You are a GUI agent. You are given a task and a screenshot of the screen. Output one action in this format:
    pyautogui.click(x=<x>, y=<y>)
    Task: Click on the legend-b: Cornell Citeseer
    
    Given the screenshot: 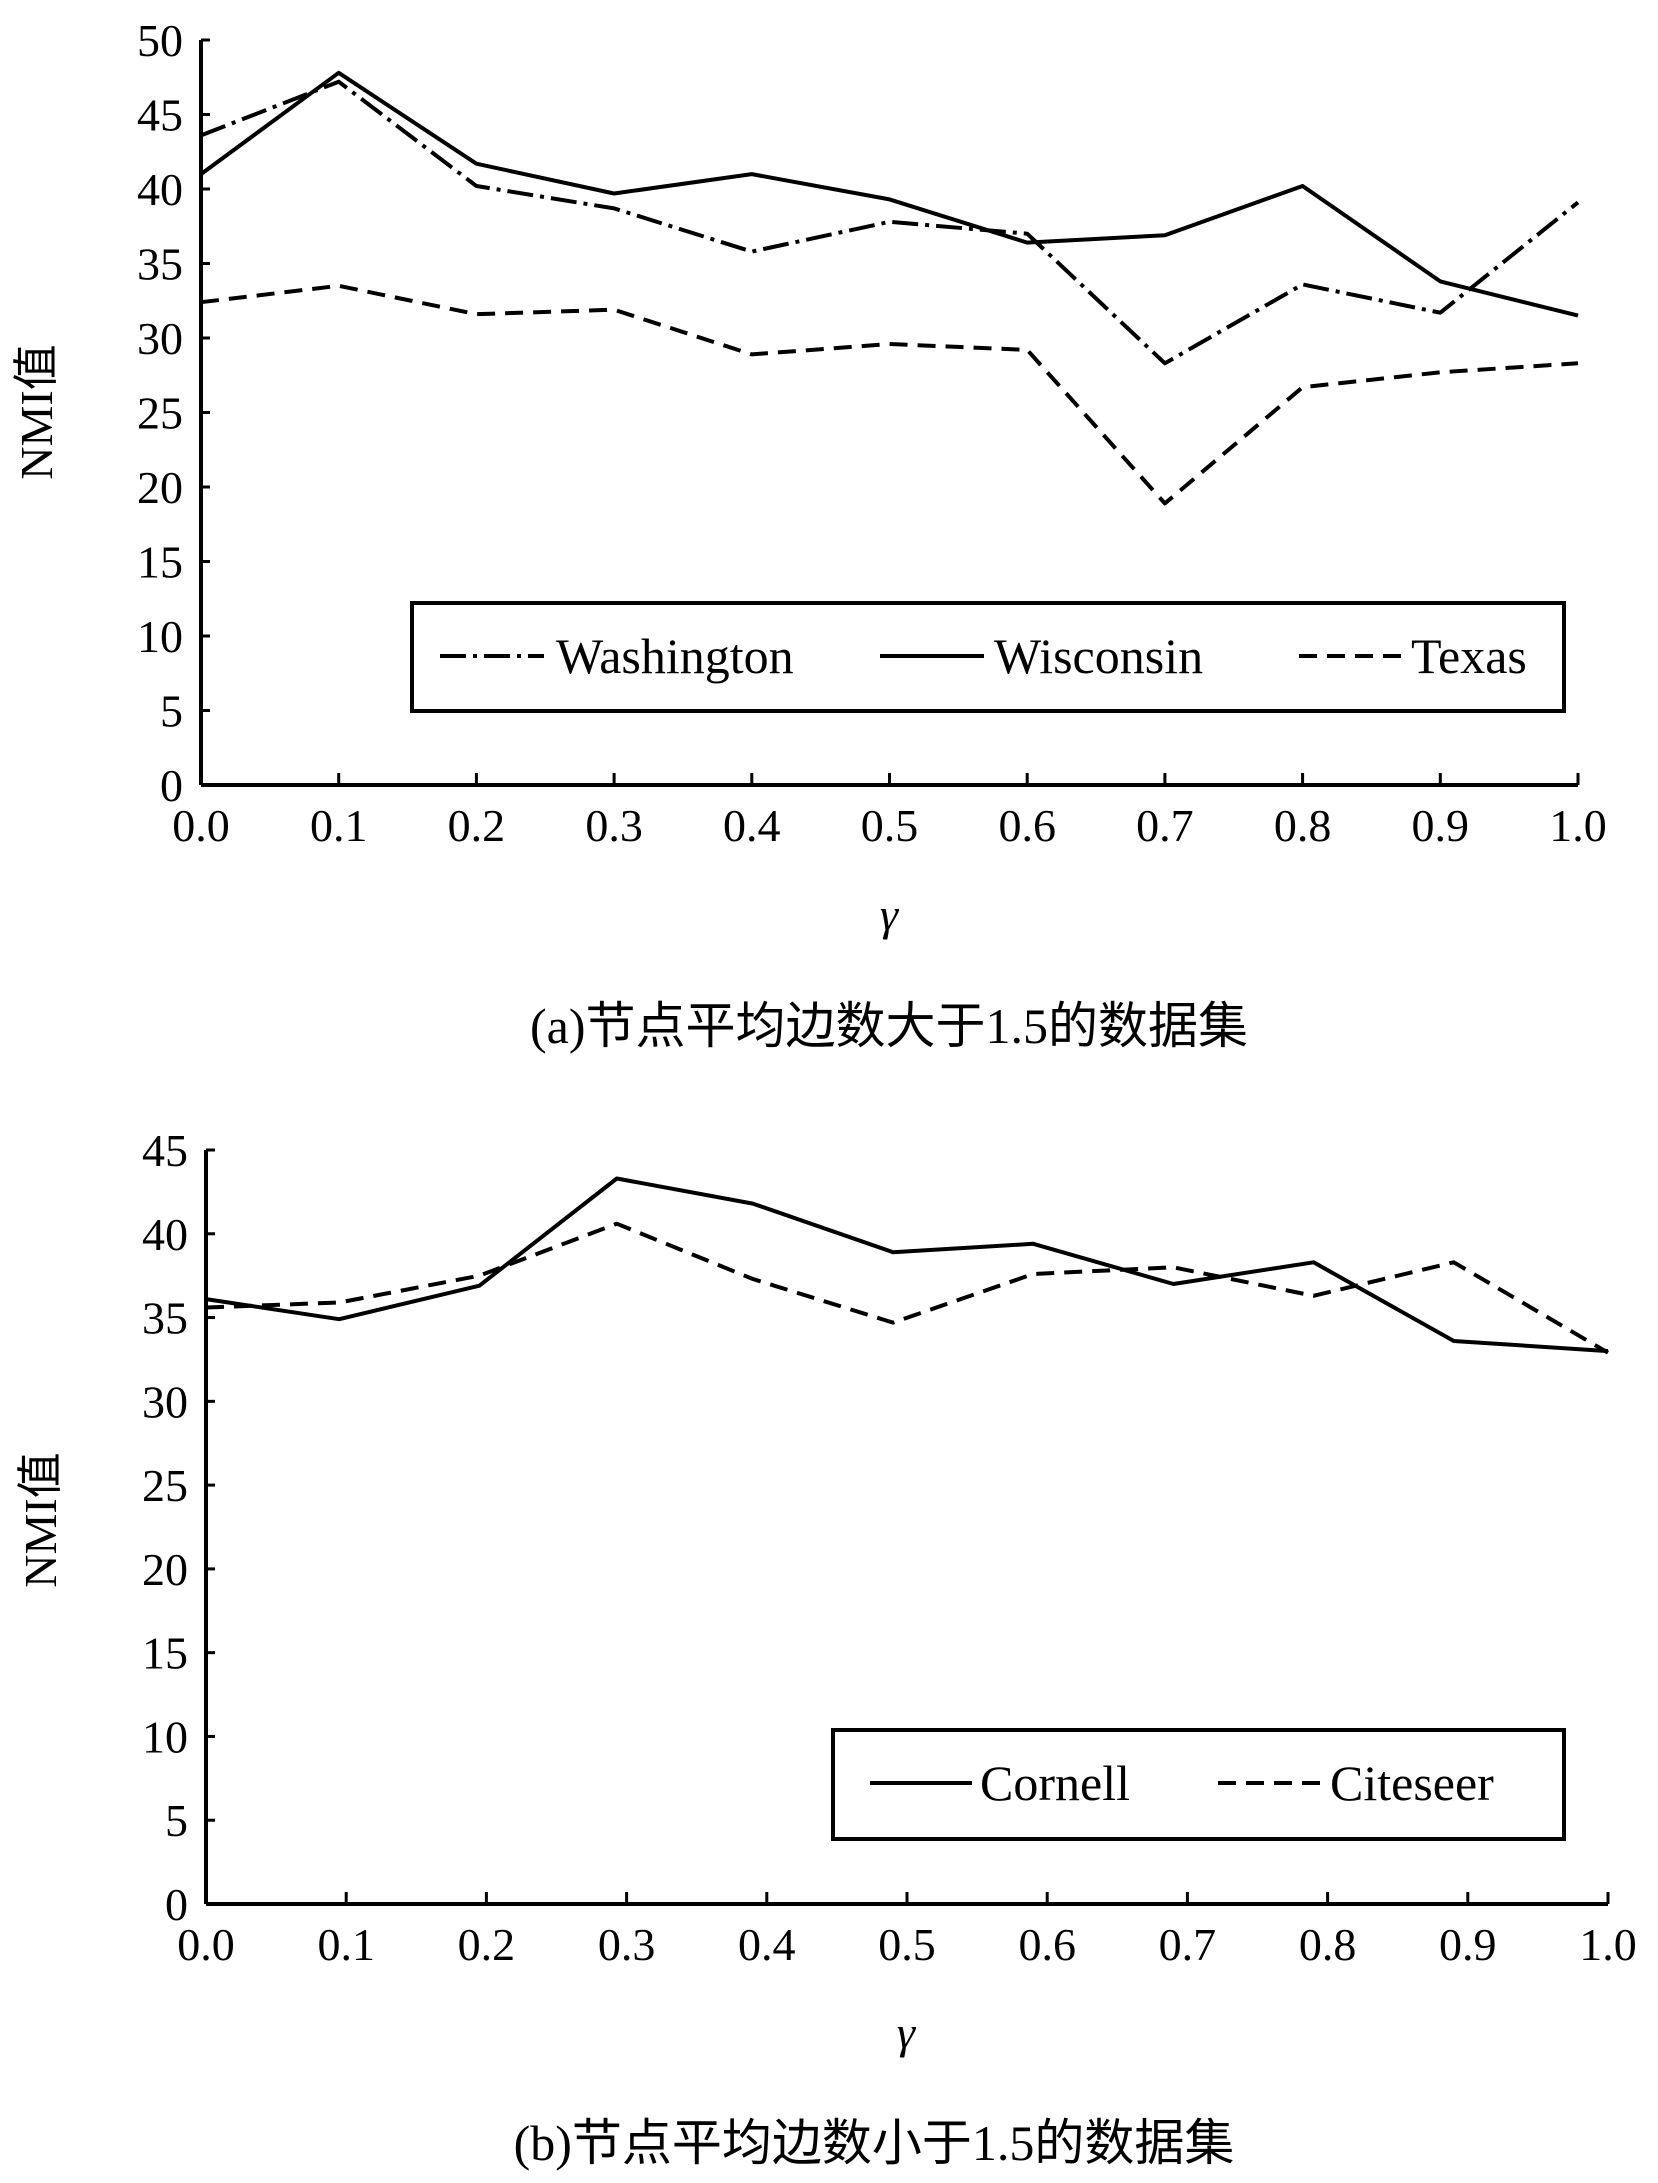 What is the action you would take?
    pyautogui.click(x=1198, y=1784)
    